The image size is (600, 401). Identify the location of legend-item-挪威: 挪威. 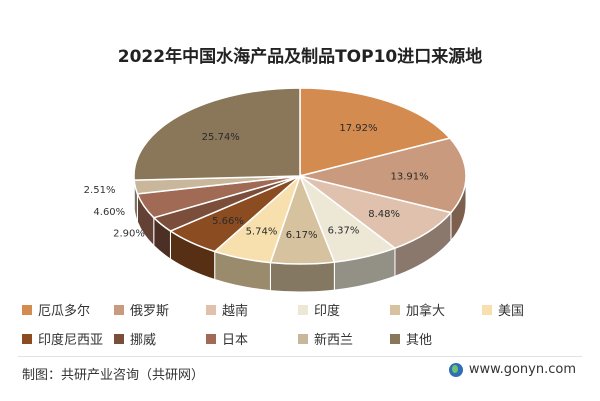
(160, 338).